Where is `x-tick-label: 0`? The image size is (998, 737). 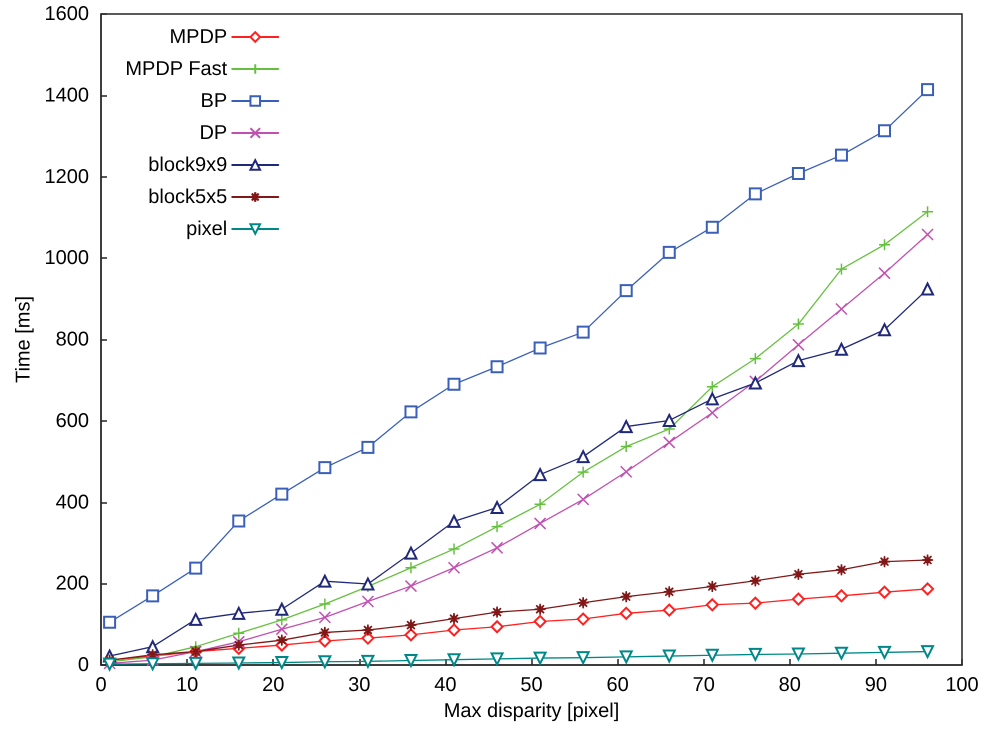
x-tick-label: 0 is located at coordinates (101, 685).